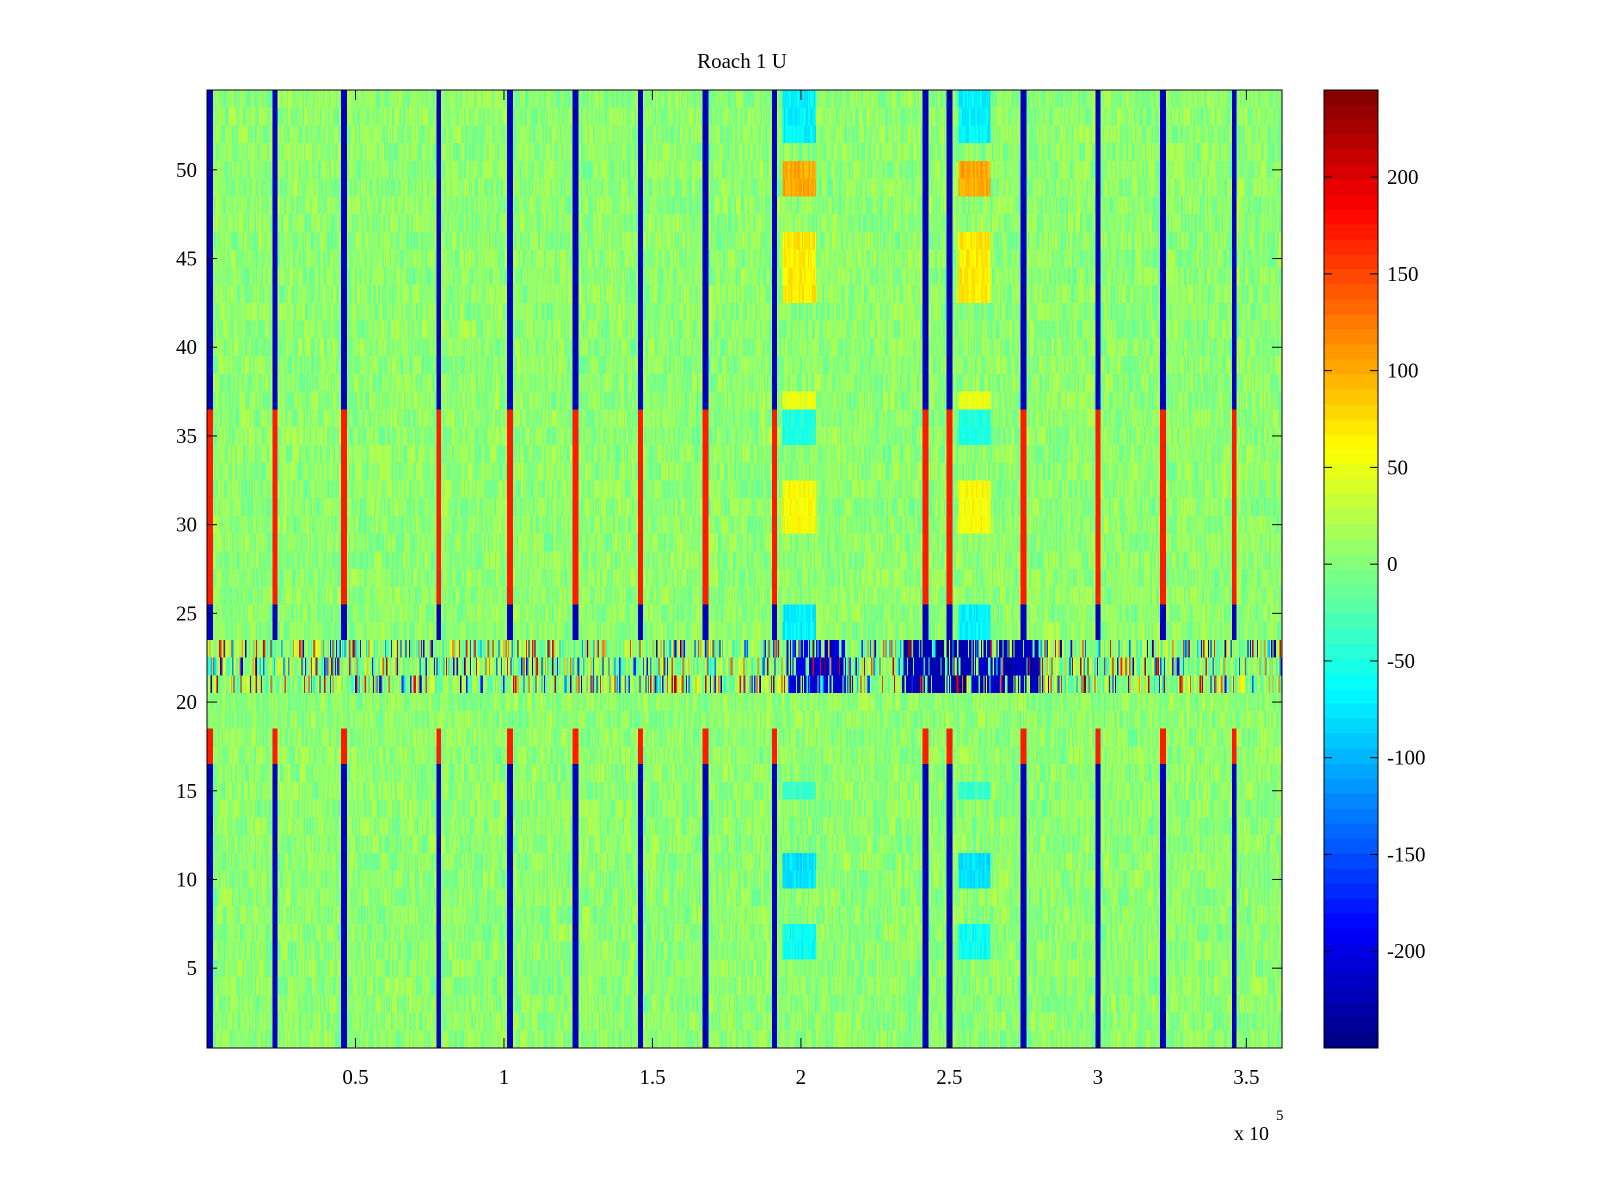  Describe the element at coordinates (1280, 1116) in the screenshot. I see `x-exponent-value: 5` at that location.